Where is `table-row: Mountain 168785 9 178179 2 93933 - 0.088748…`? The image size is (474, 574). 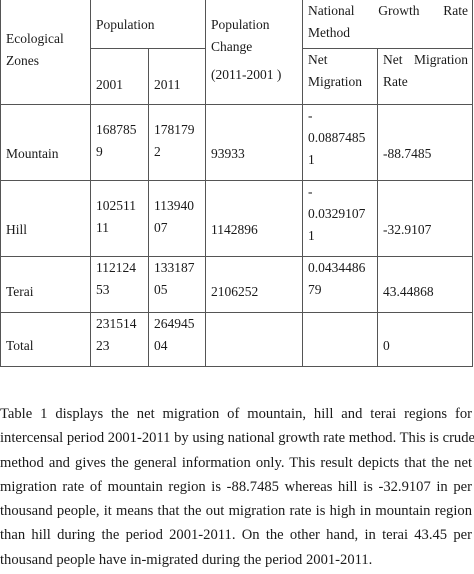
table-row: Mountain 168785 9 178179 2 93933 - 0.088748… is located at coordinates (236, 142).